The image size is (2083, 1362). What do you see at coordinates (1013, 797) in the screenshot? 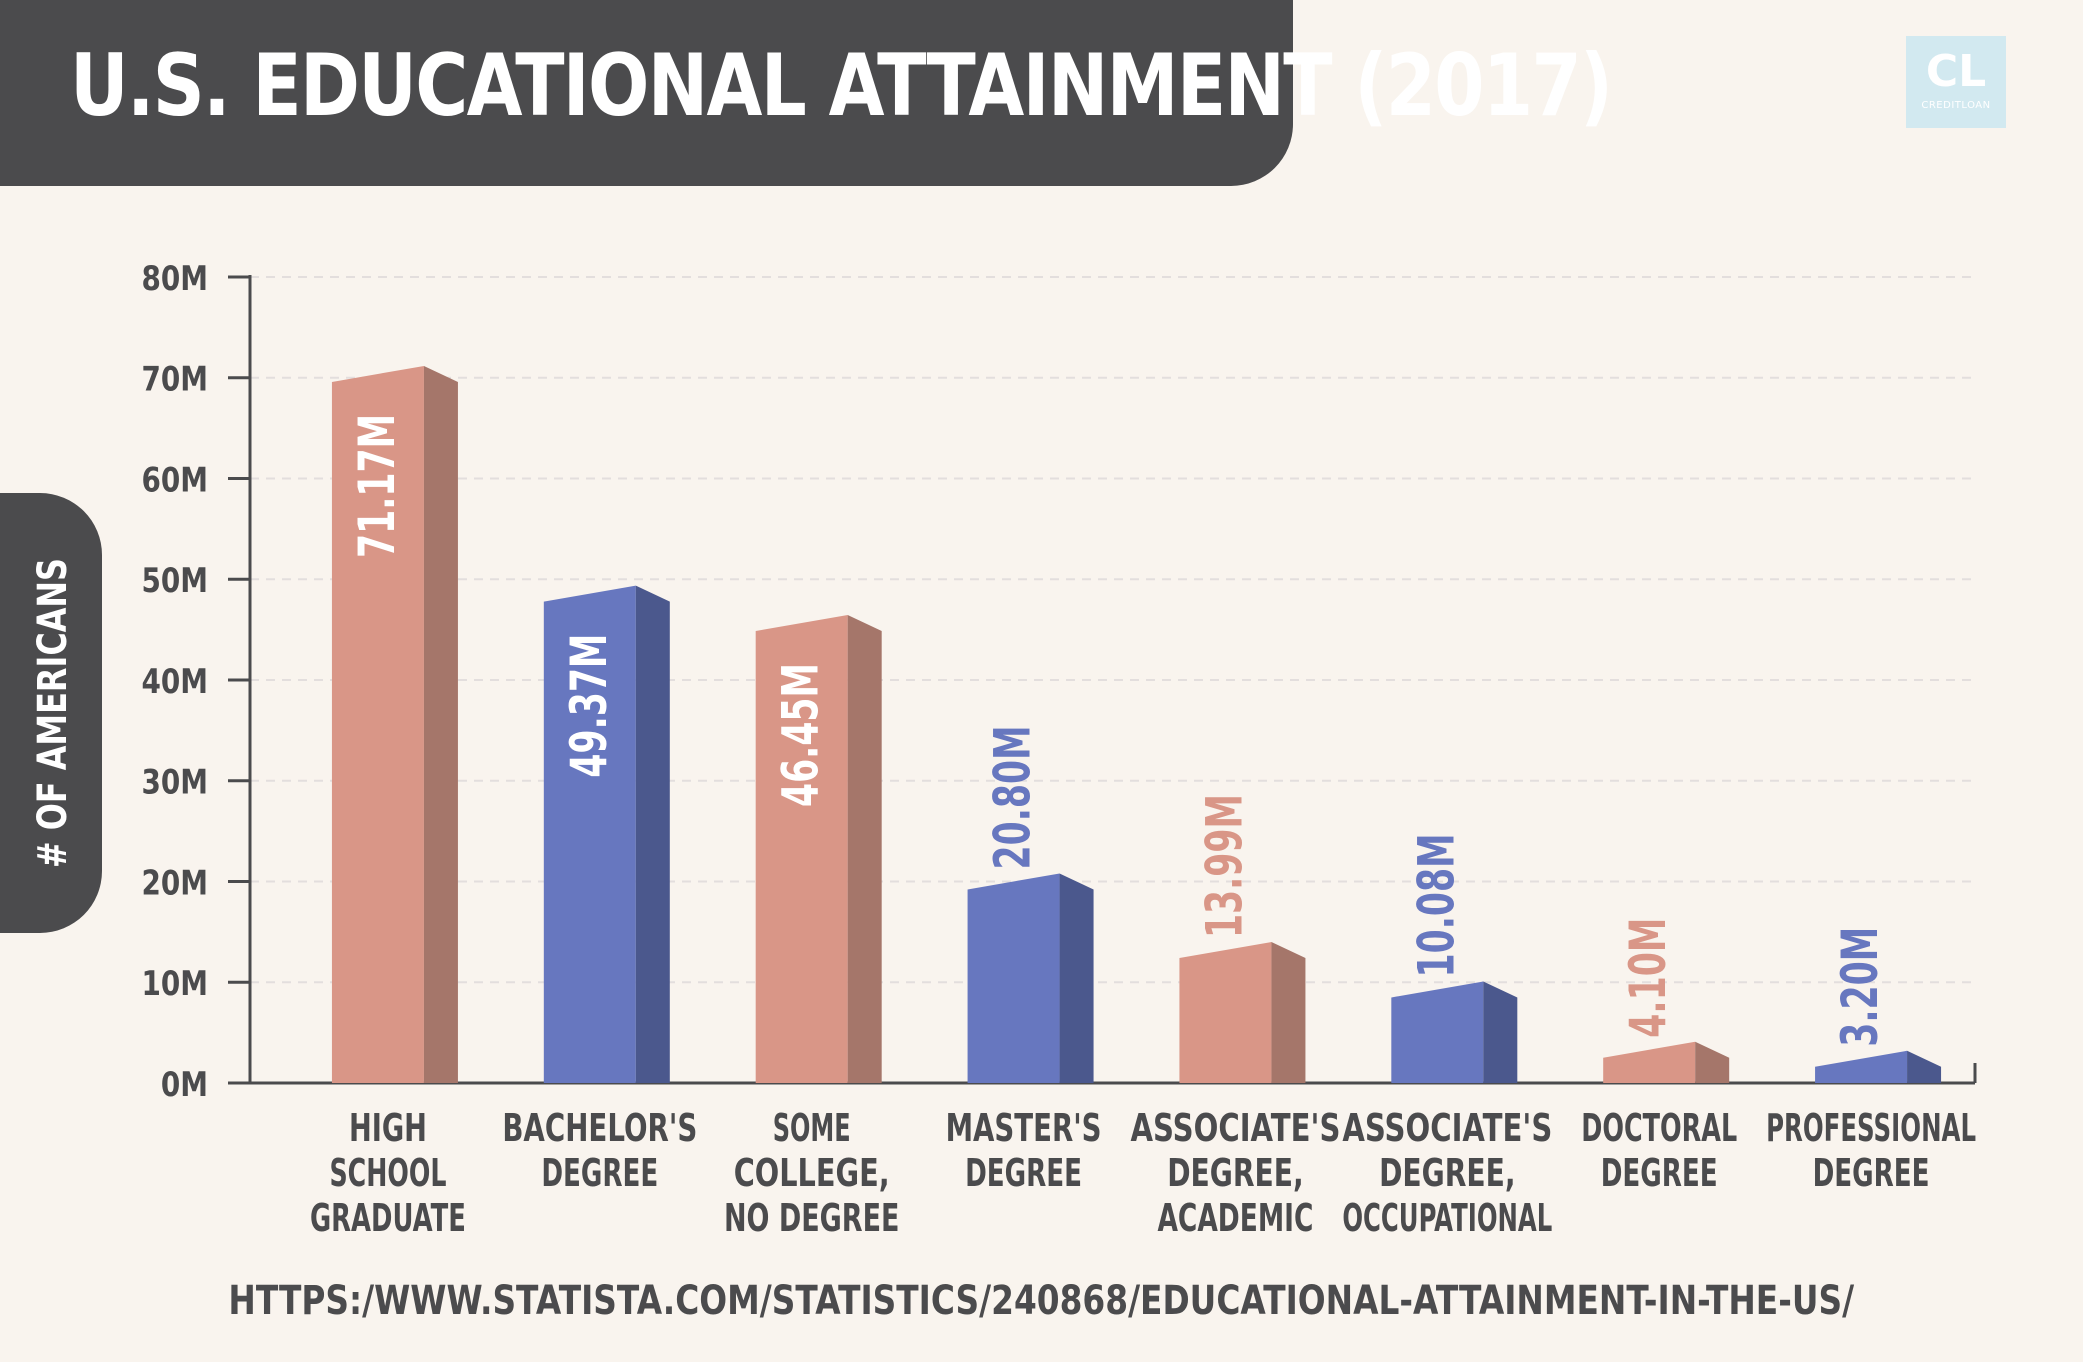
I see `bar-value-label: 20.80M` at bounding box center [1013, 797].